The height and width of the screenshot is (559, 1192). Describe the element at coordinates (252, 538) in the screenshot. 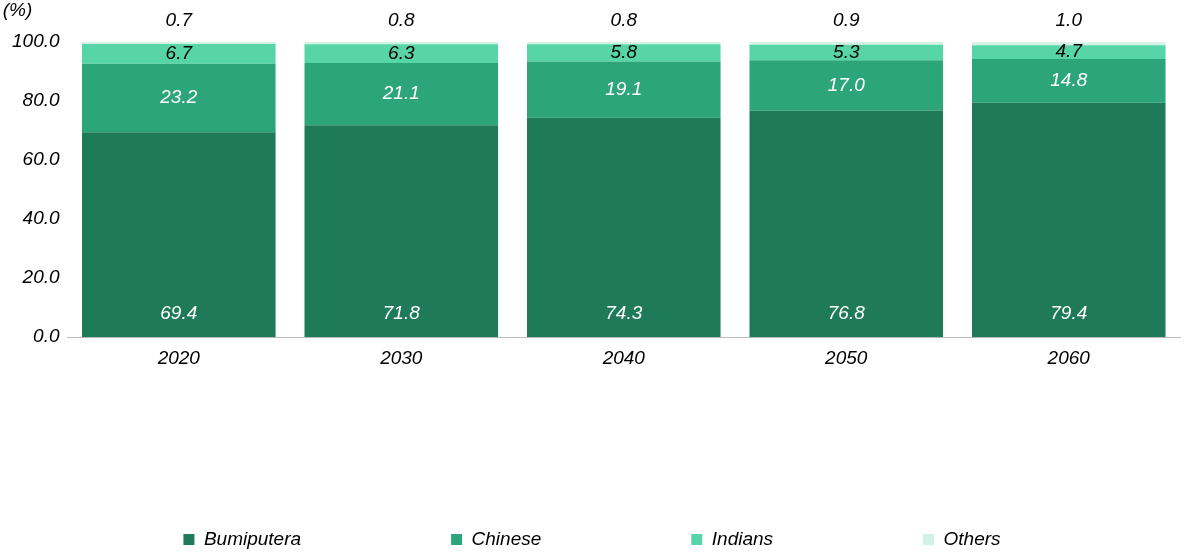

I see `legend-label: Bumiputera` at that location.